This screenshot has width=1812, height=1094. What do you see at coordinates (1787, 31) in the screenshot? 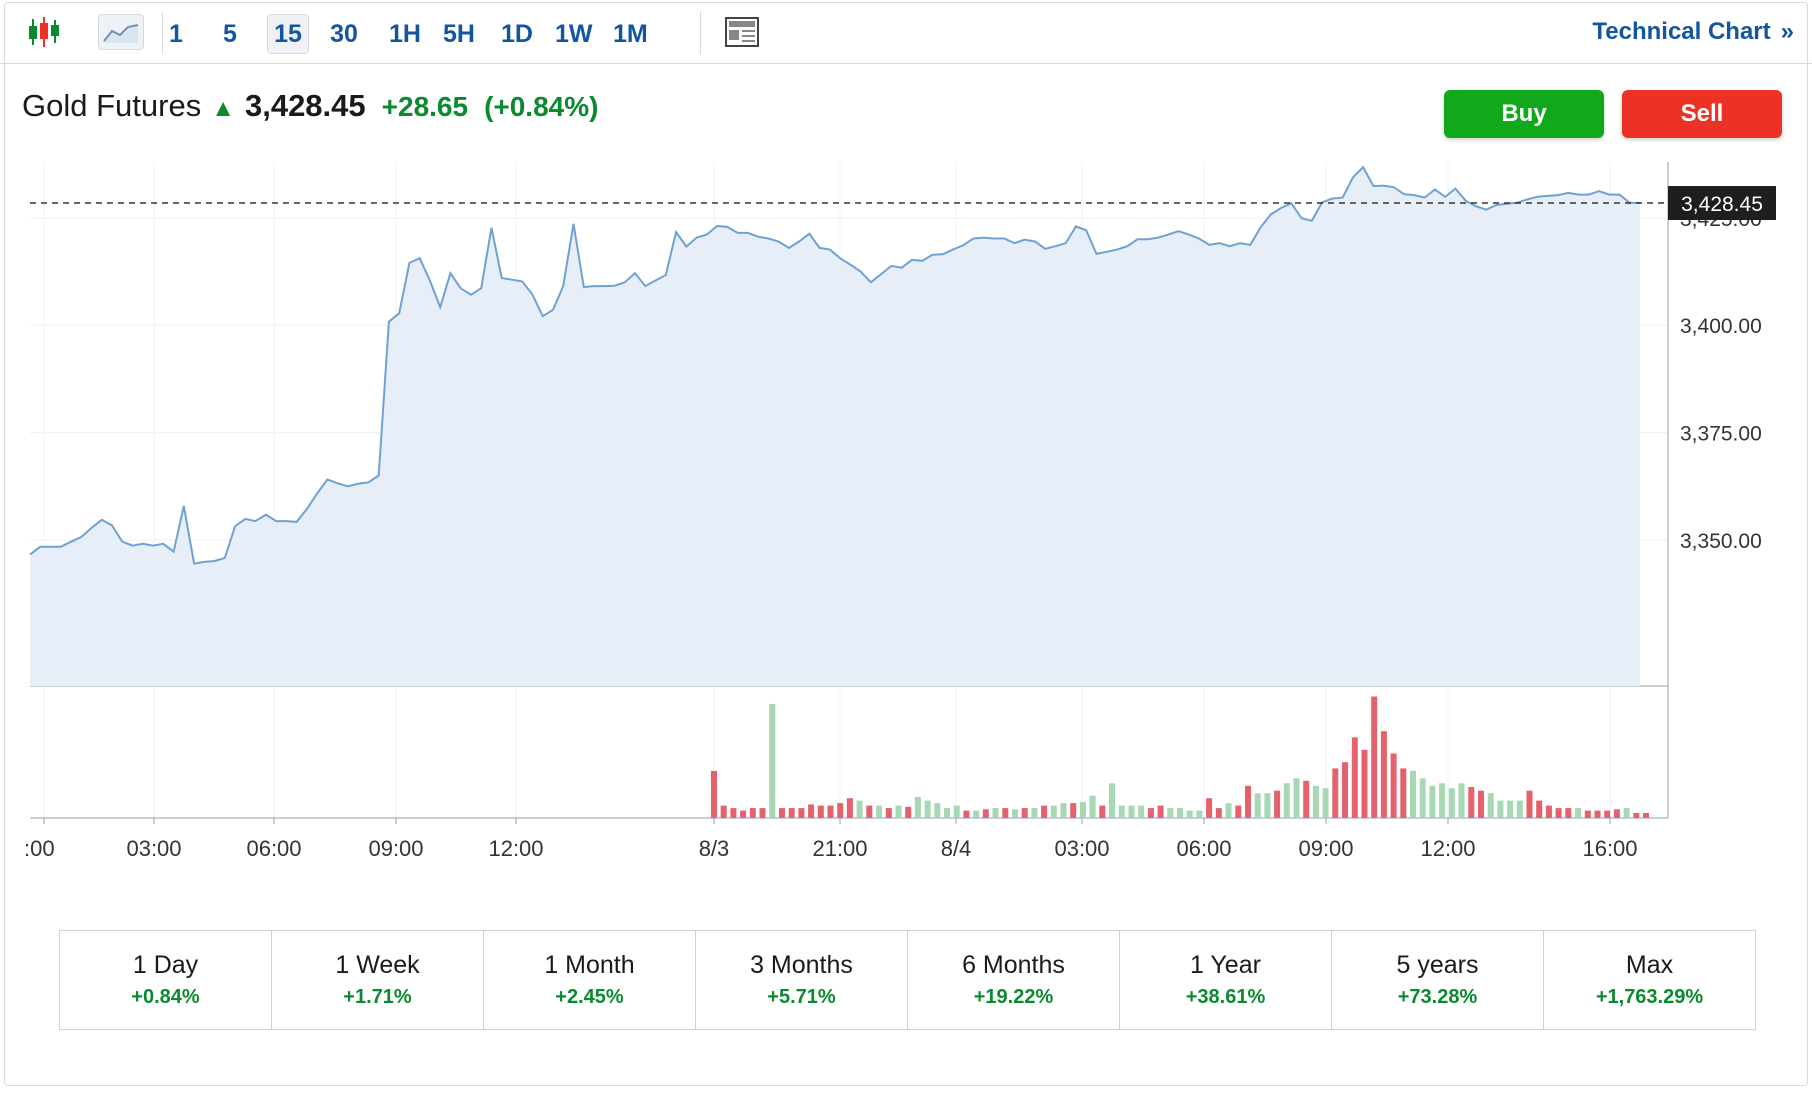
I see `chevron-right-icon: »` at bounding box center [1787, 31].